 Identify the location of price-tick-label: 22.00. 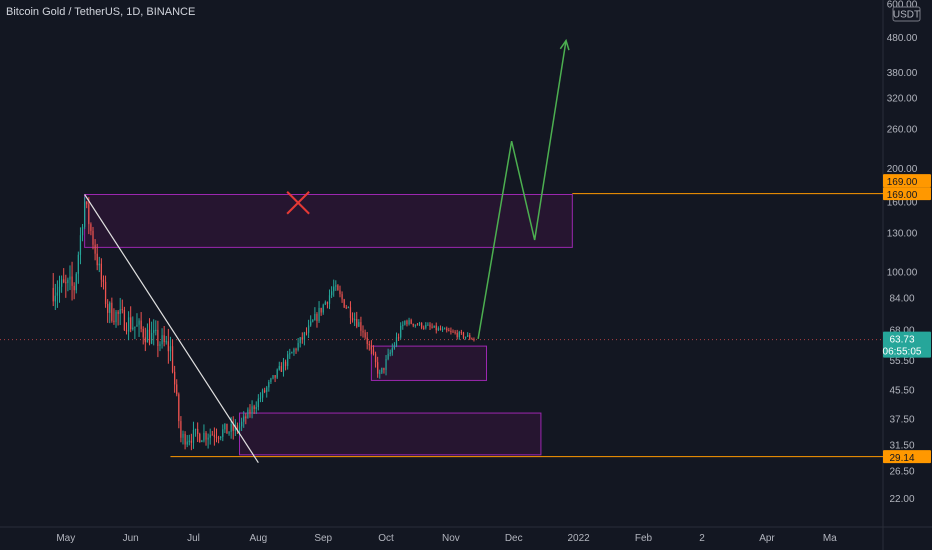
(901, 499).